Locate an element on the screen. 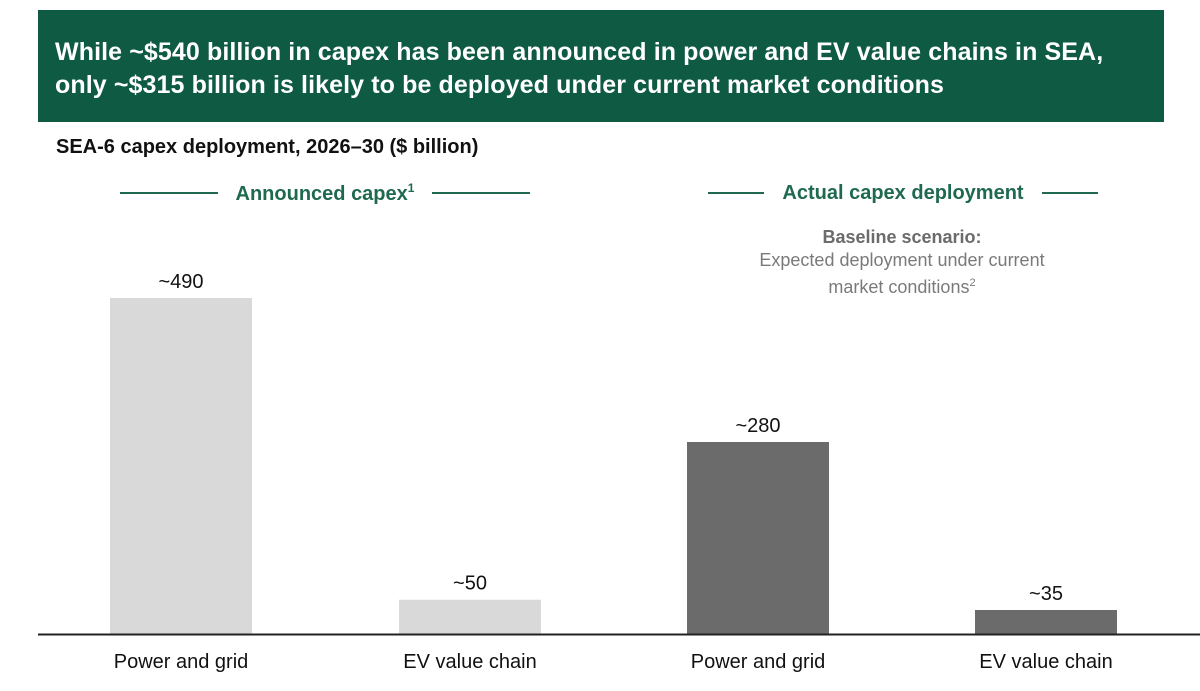 Image resolution: width=1200 pixels, height=691 pixels. bar-actual-capex-deployment-ev-value-chain is located at coordinates (1046, 622).